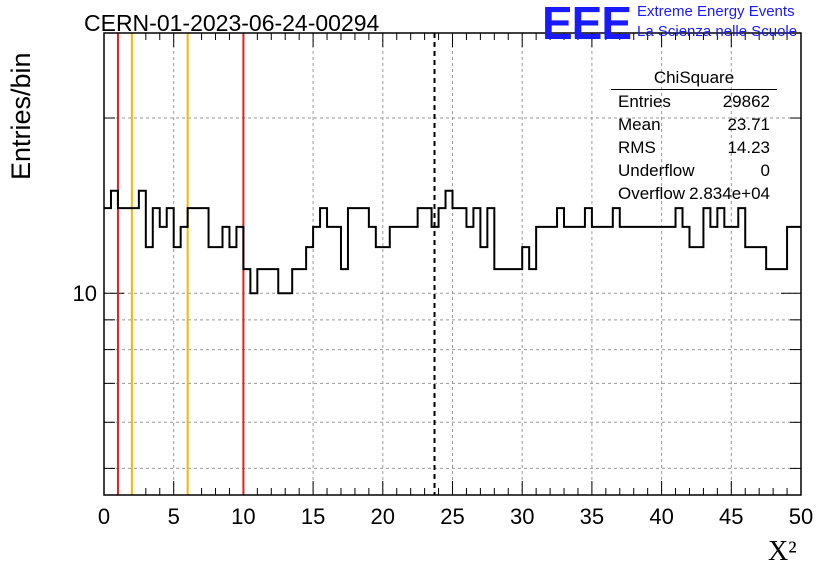  Describe the element at coordinates (452, 516) in the screenshot. I see `x-tick-label: 25` at that location.